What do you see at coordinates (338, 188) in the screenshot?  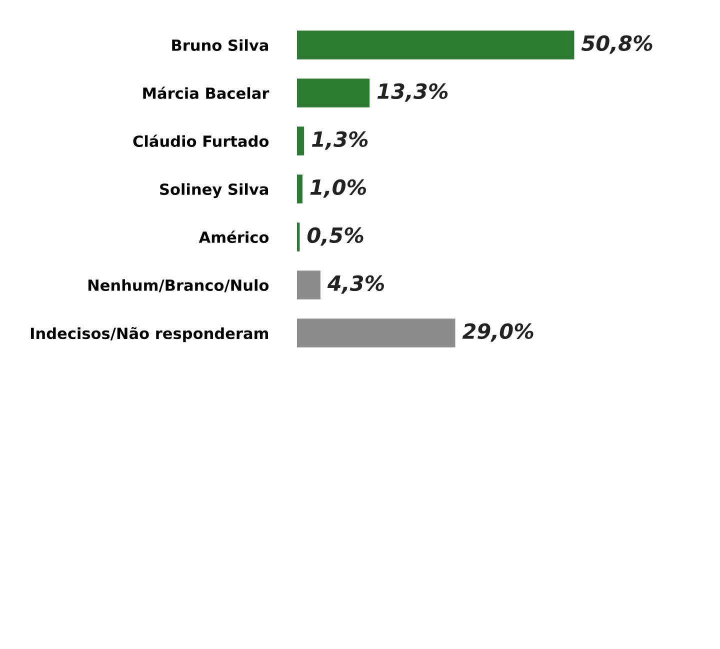 I see `data-label: 1,0%` at bounding box center [338, 188].